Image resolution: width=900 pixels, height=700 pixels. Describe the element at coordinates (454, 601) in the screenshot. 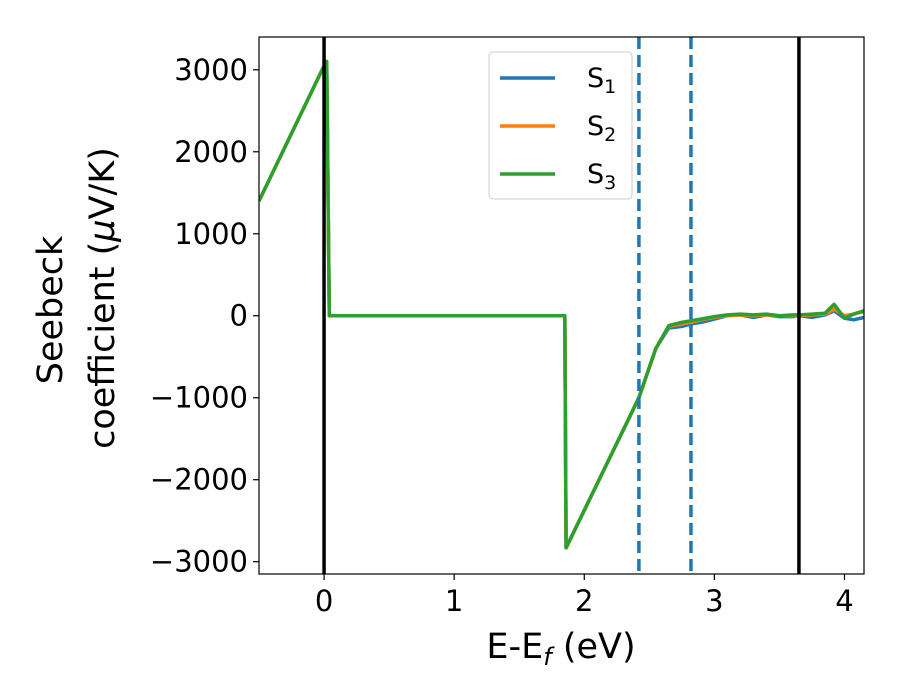

I see `x-tick-label-1: 1` at that location.